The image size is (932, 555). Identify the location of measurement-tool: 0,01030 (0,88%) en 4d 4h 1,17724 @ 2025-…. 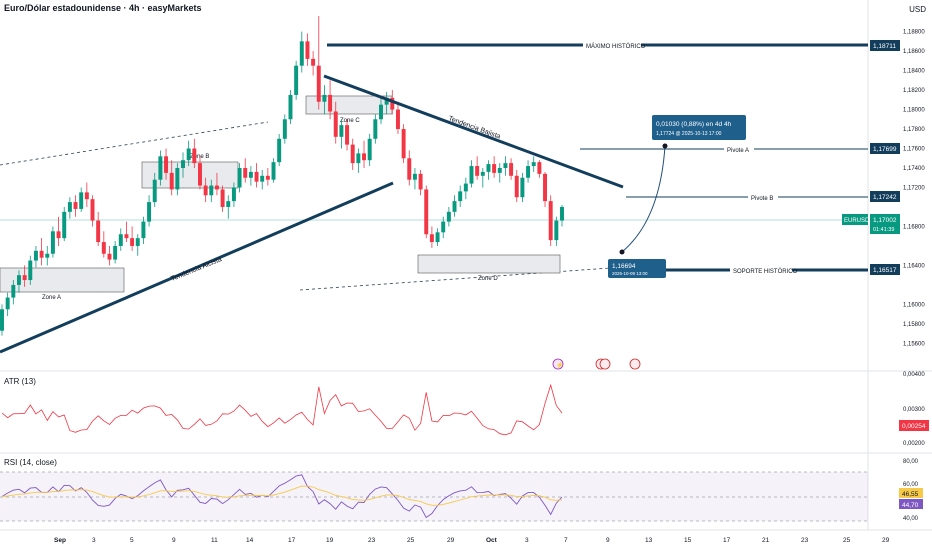
(677, 196).